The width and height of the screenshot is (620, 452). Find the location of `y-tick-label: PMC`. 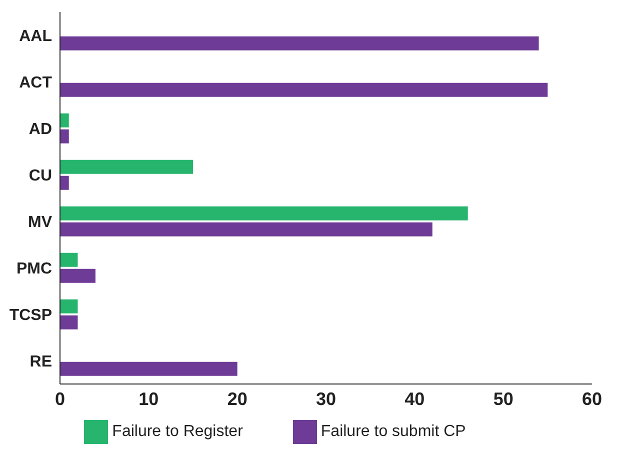

y-tick-label: PMC is located at coordinates (34, 269).